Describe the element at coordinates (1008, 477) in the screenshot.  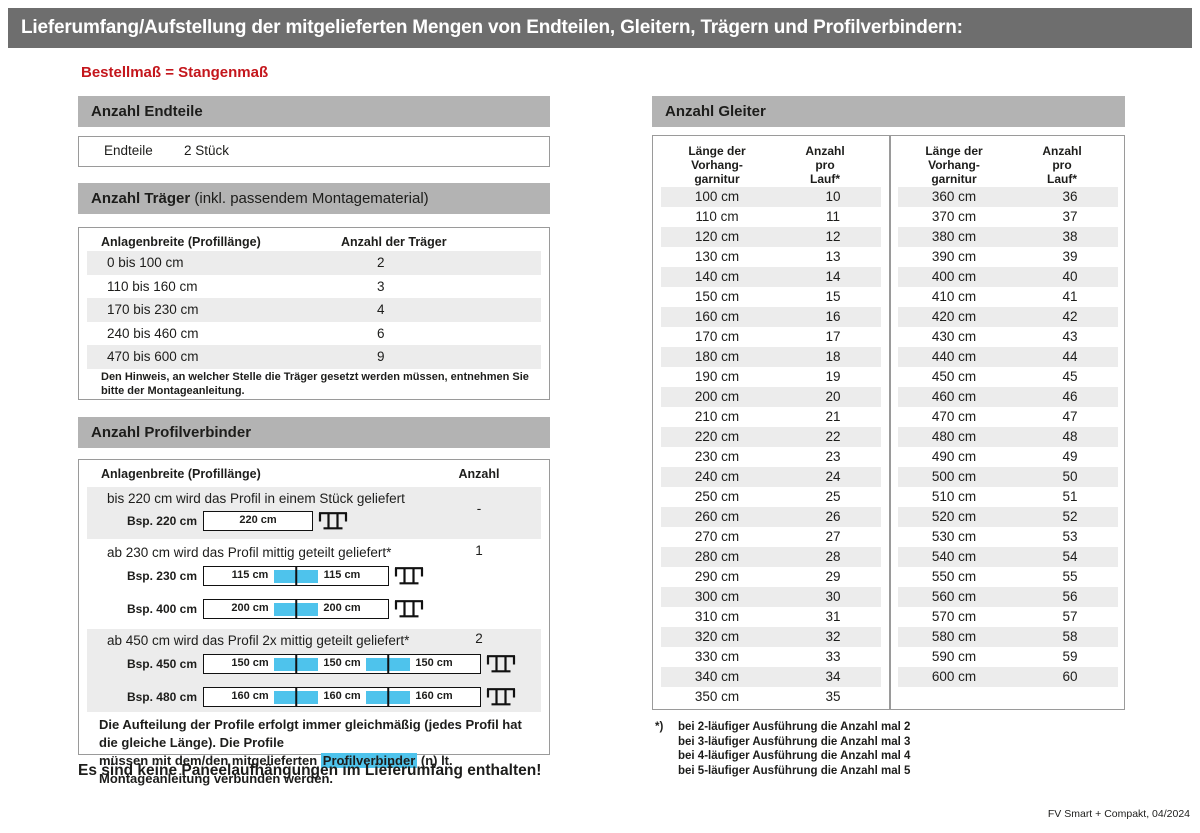
I see `gleiter-row: 500 cm 50` at that location.